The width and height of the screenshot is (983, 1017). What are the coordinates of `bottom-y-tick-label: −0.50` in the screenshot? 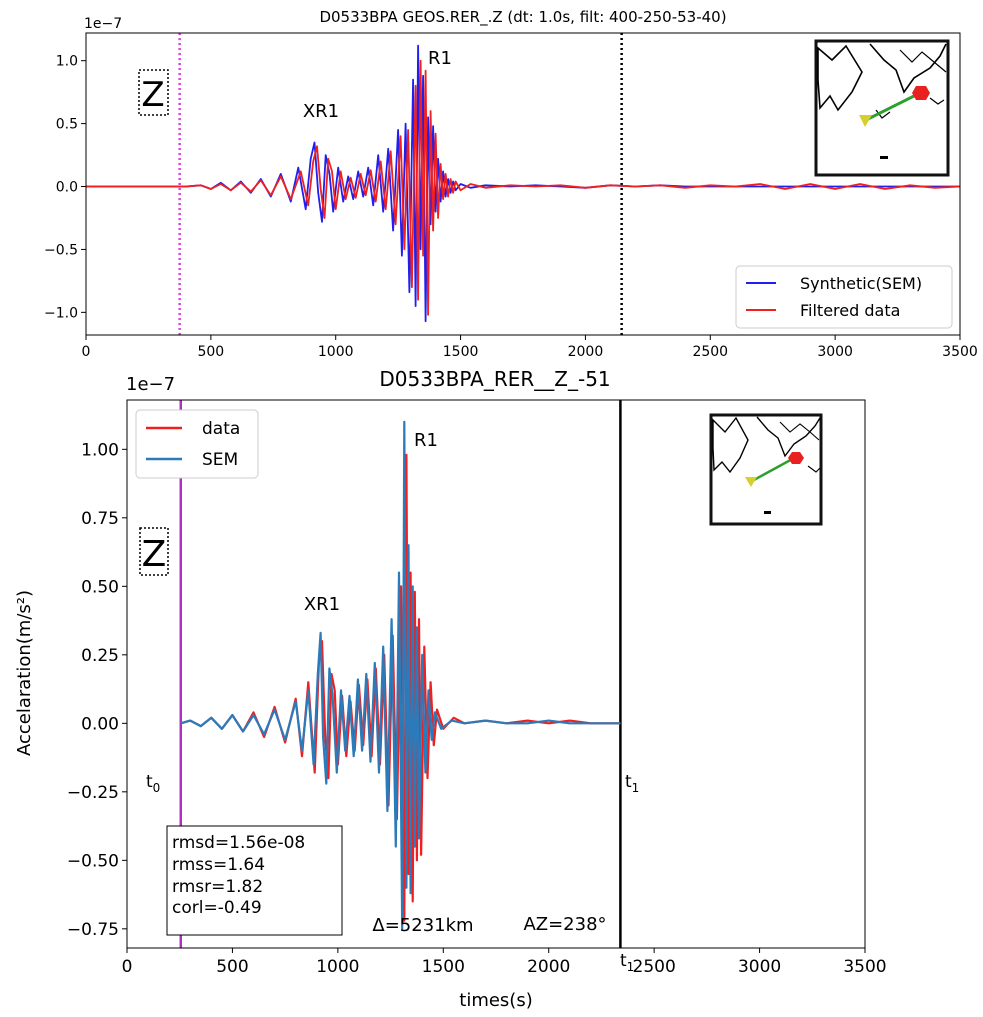 It's located at (93, 861).